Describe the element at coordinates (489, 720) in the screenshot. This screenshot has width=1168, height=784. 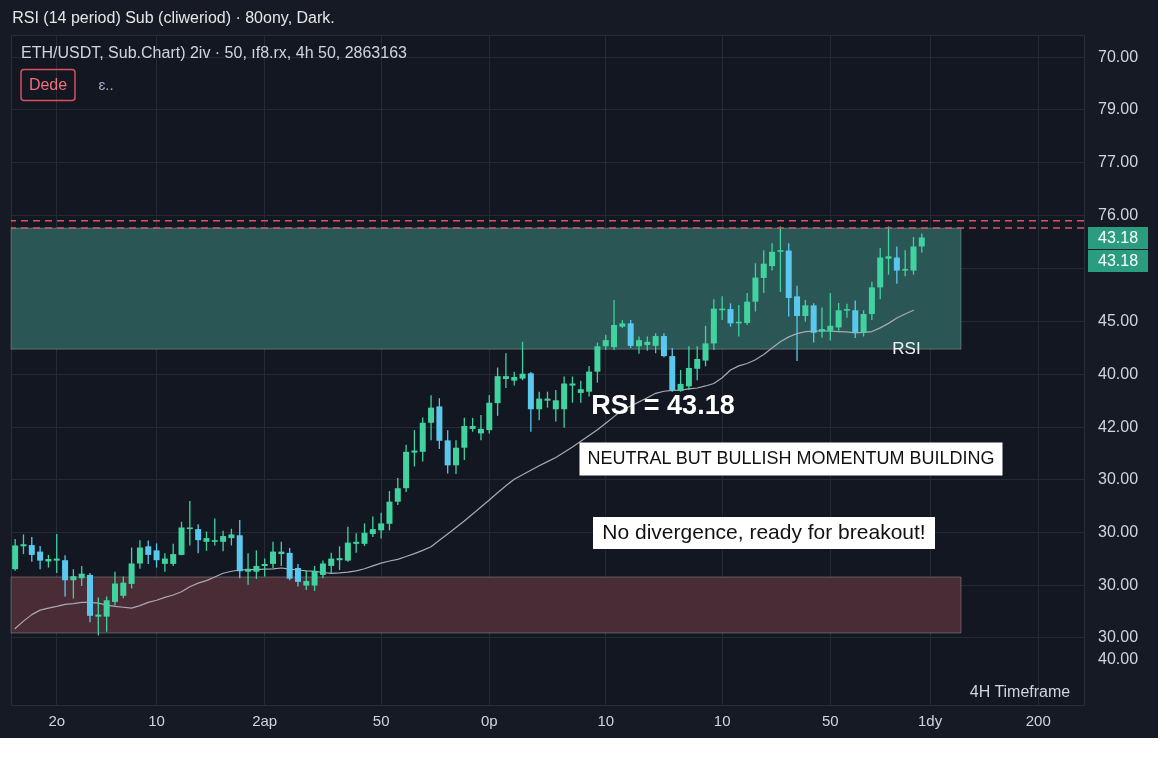
I see `x-tick-label: 0p` at that location.